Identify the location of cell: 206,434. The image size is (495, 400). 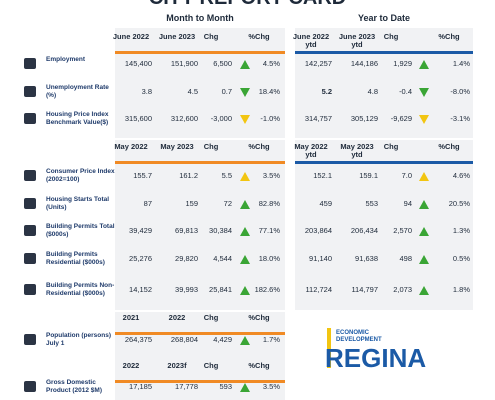
(364, 230).